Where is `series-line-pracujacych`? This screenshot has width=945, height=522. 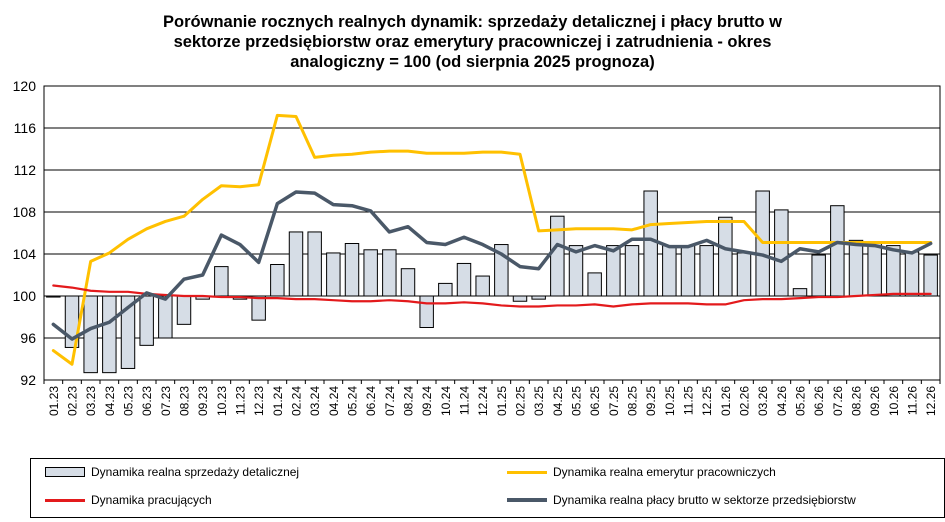
series-line-pracujacych is located at coordinates (492, 296).